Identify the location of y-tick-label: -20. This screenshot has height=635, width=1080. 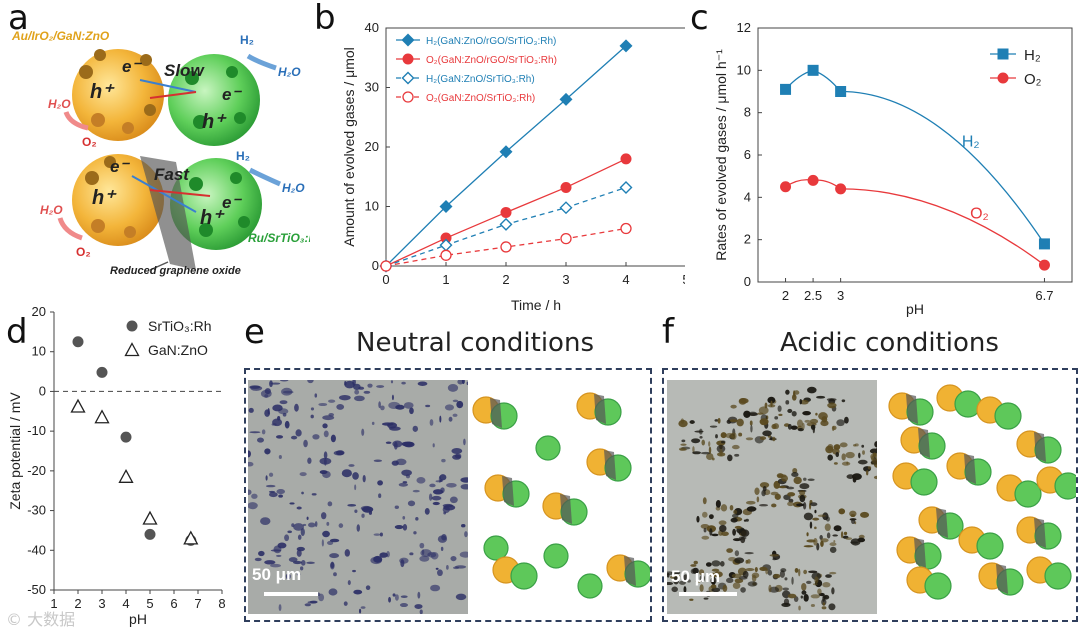
(36, 470).